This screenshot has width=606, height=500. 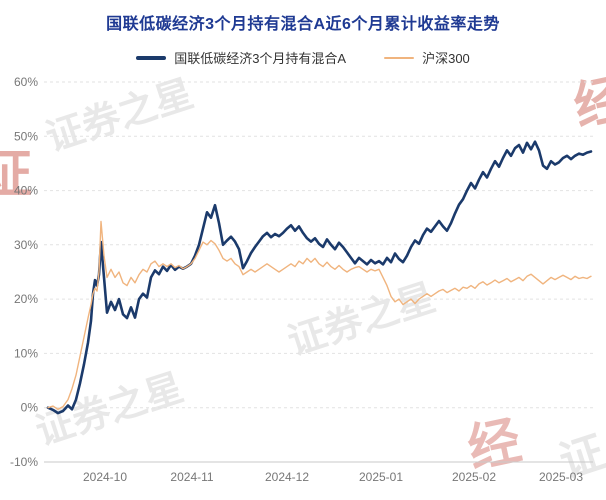 What do you see at coordinates (24, 462) in the screenshot?
I see `y-axis-label: -10%` at bounding box center [24, 462].